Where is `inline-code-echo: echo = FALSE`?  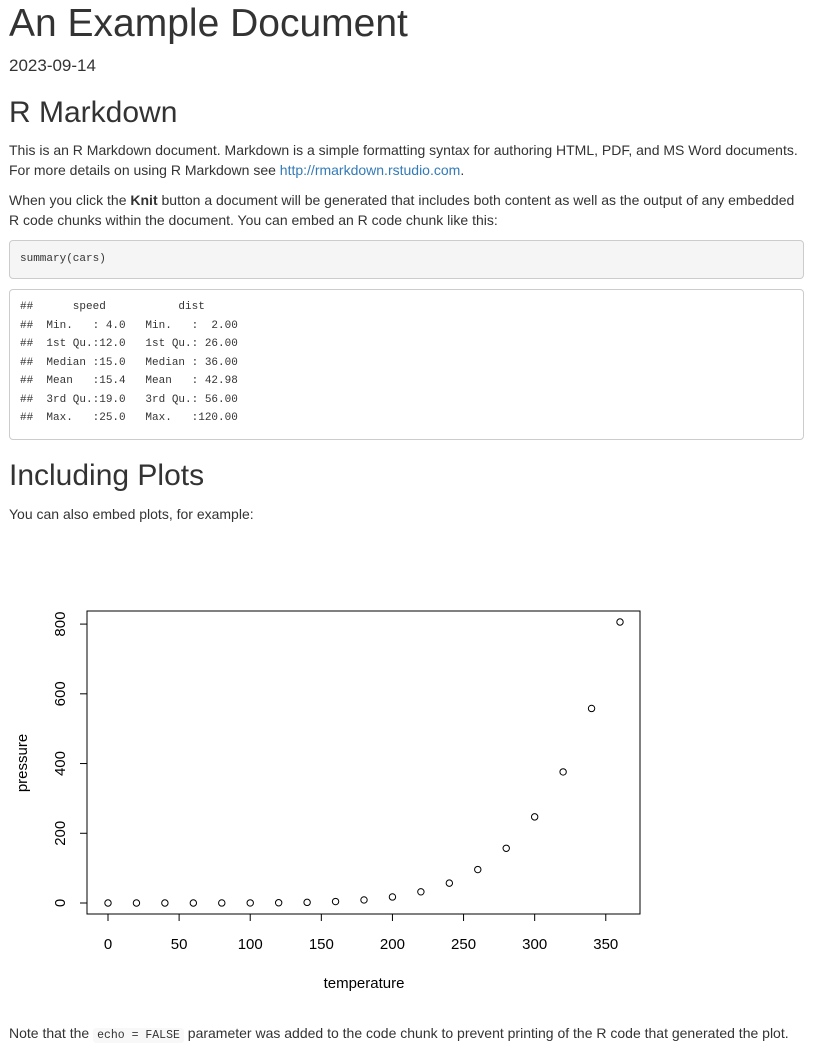 inline-code-echo: echo = FALSE is located at coordinates (138, 1035).